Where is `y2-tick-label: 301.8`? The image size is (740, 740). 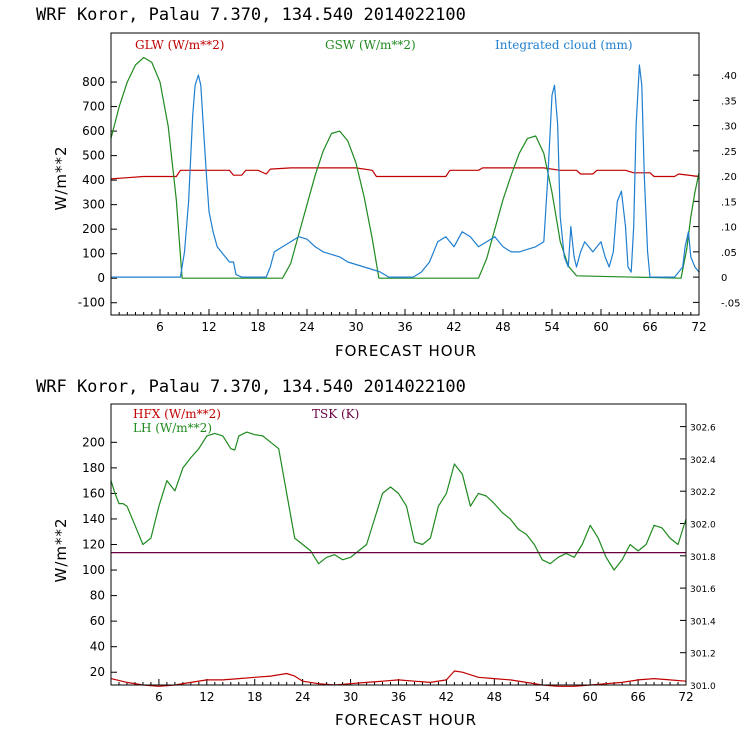
y2-tick-label: 301.8 is located at coordinates (703, 558).